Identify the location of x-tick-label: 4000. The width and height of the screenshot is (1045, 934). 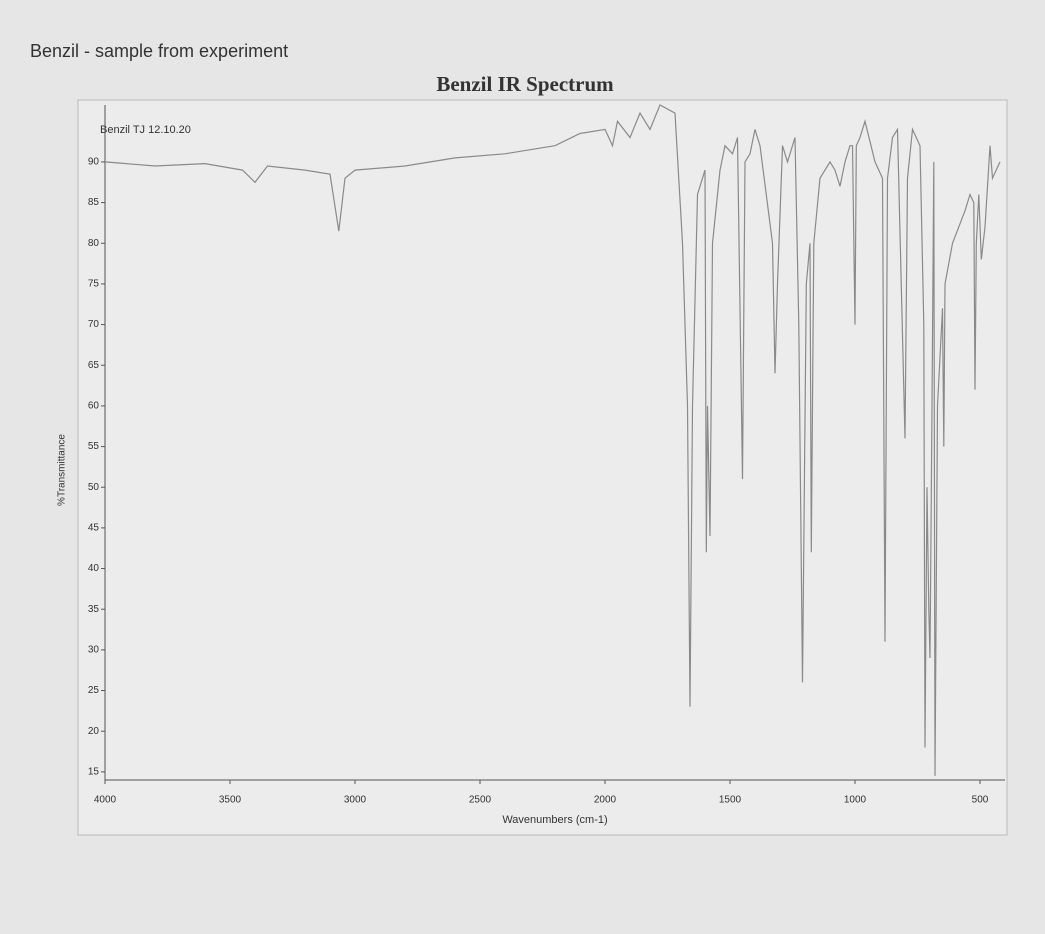
(105, 800).